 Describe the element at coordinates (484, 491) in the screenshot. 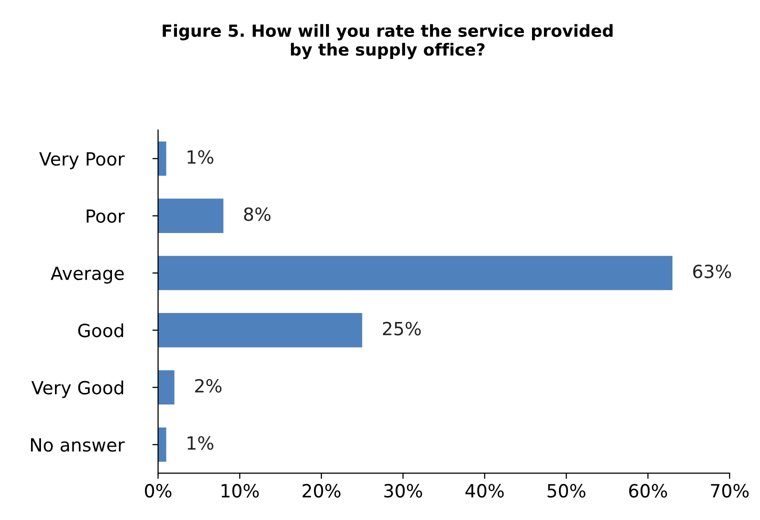

I see `x-tick-label: 40%` at that location.